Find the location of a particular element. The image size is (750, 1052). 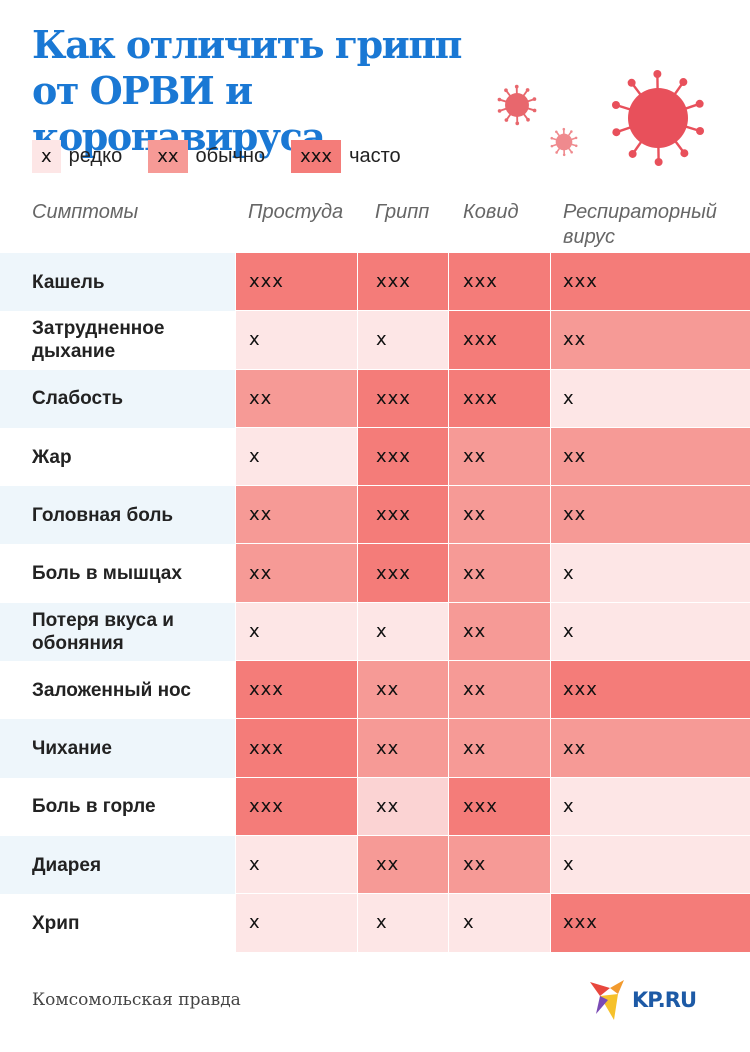

legend: х редко хх обычно ххх часто is located at coordinates (229, 156).